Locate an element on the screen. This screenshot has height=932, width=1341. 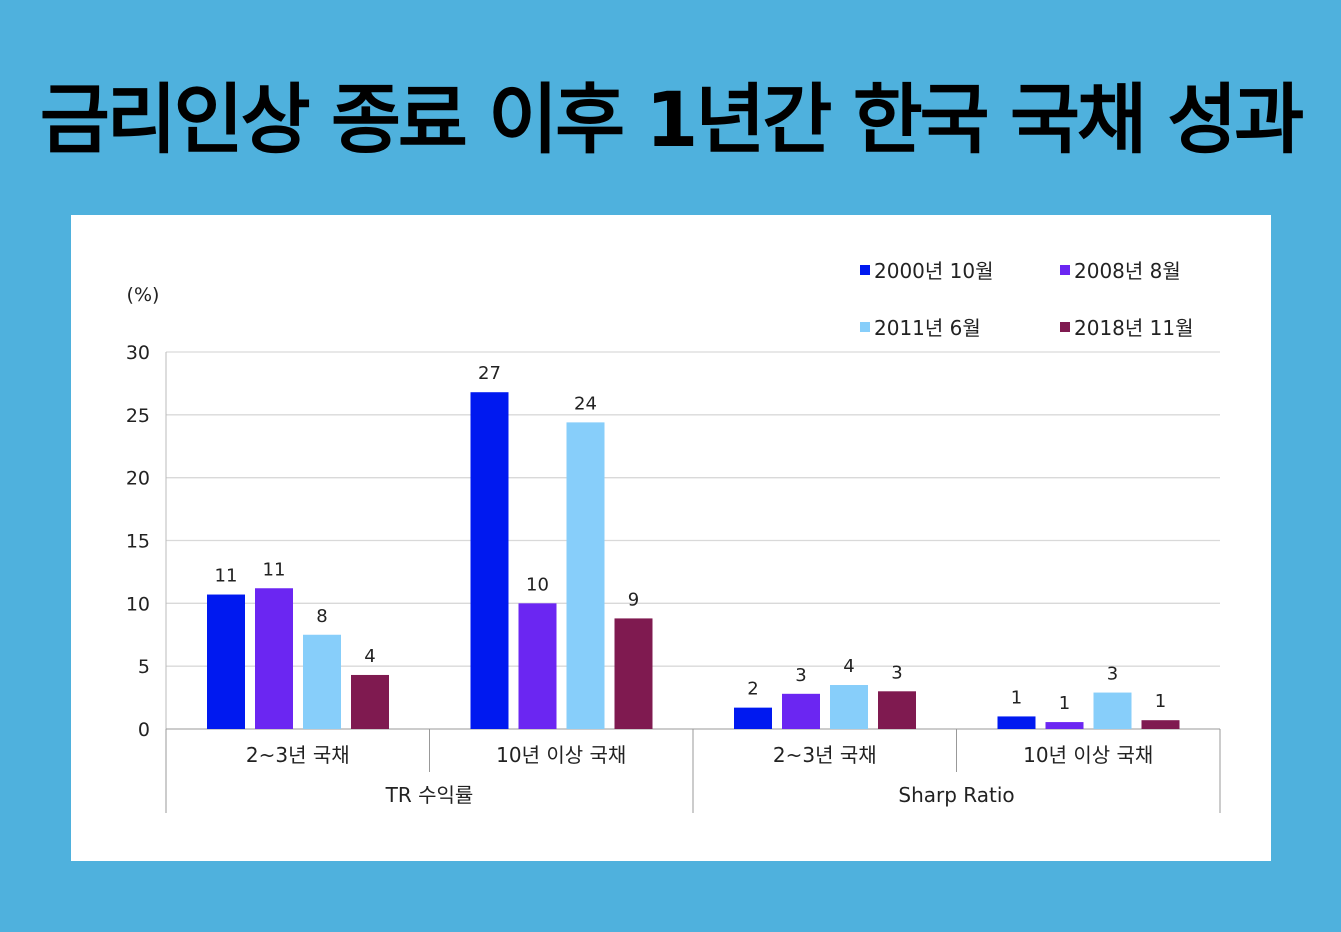
y-tick-label: 10 is located at coordinates (138, 604).